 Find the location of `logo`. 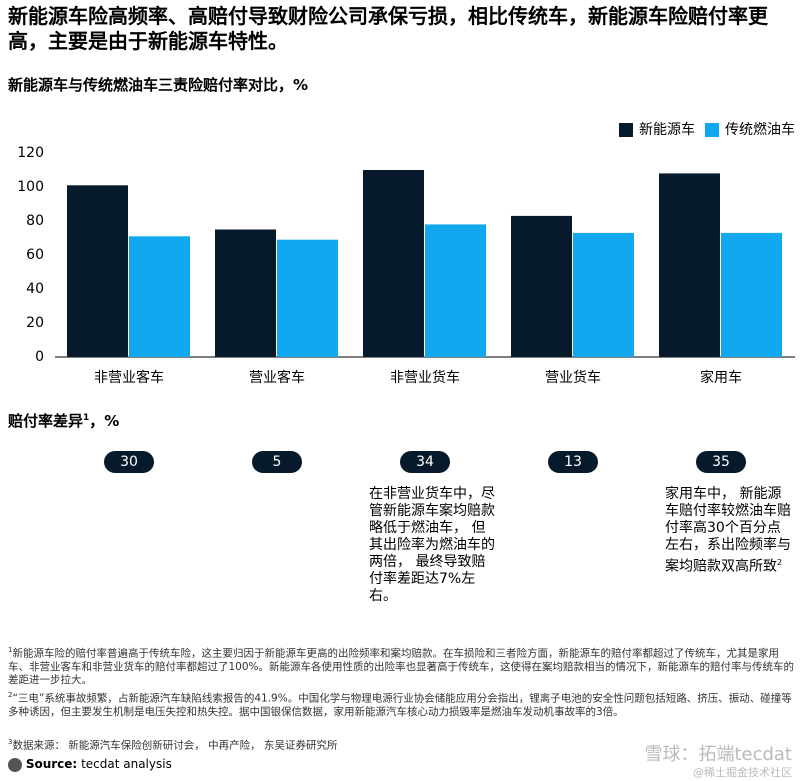

logo is located at coordinates (15, 764).